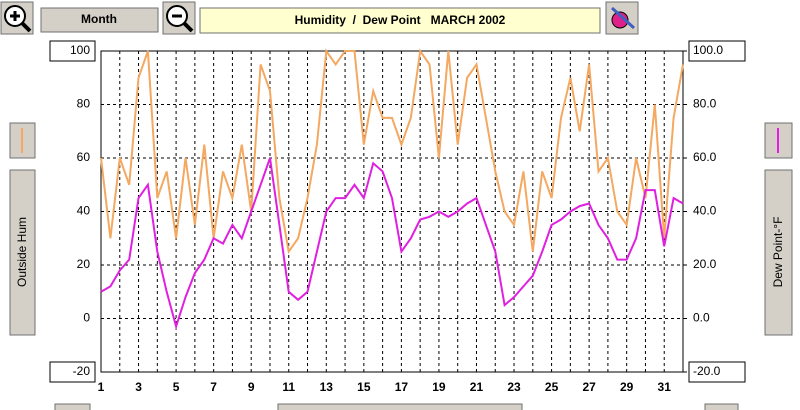 Image resolution: width=800 pixels, height=410 pixels. What do you see at coordinates (86, 318) in the screenshot?
I see `y-tick-label: 0` at bounding box center [86, 318].